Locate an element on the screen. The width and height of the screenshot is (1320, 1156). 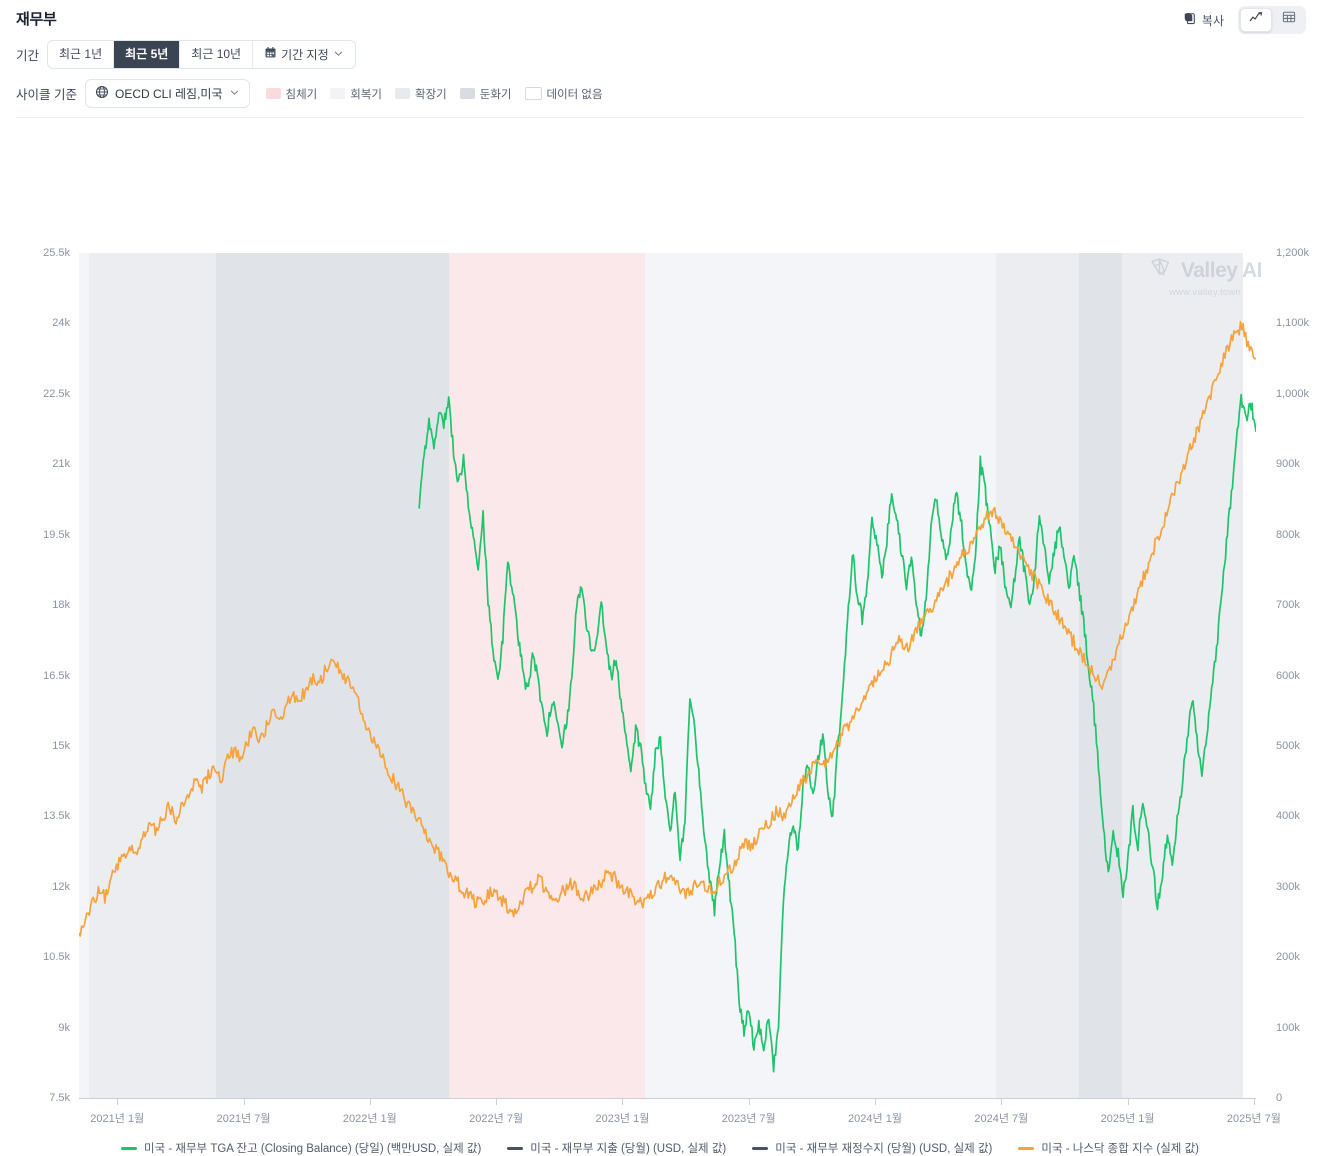
period-option-10y: 최근 10년 is located at coordinates (217, 54).